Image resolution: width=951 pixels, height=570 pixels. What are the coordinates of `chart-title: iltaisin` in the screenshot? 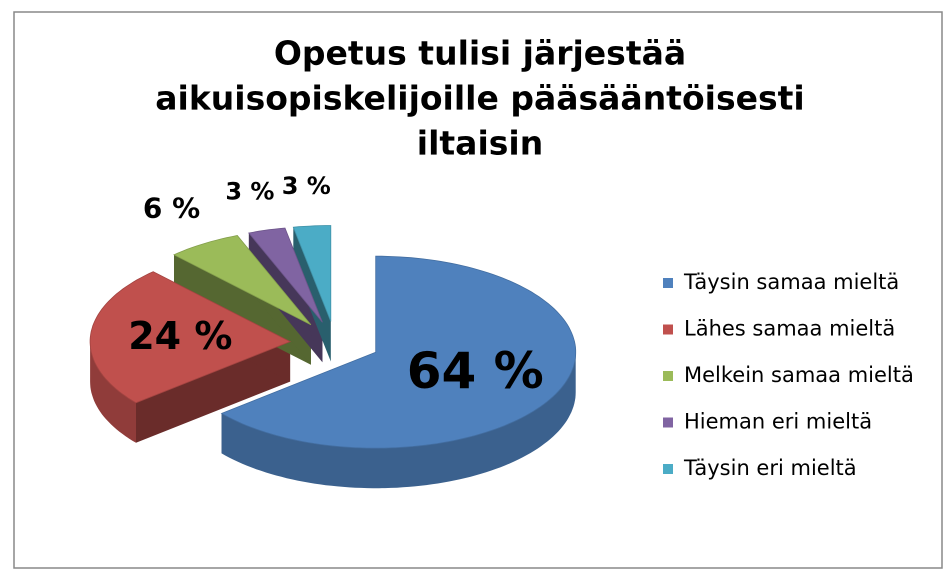 It's located at (480, 143).